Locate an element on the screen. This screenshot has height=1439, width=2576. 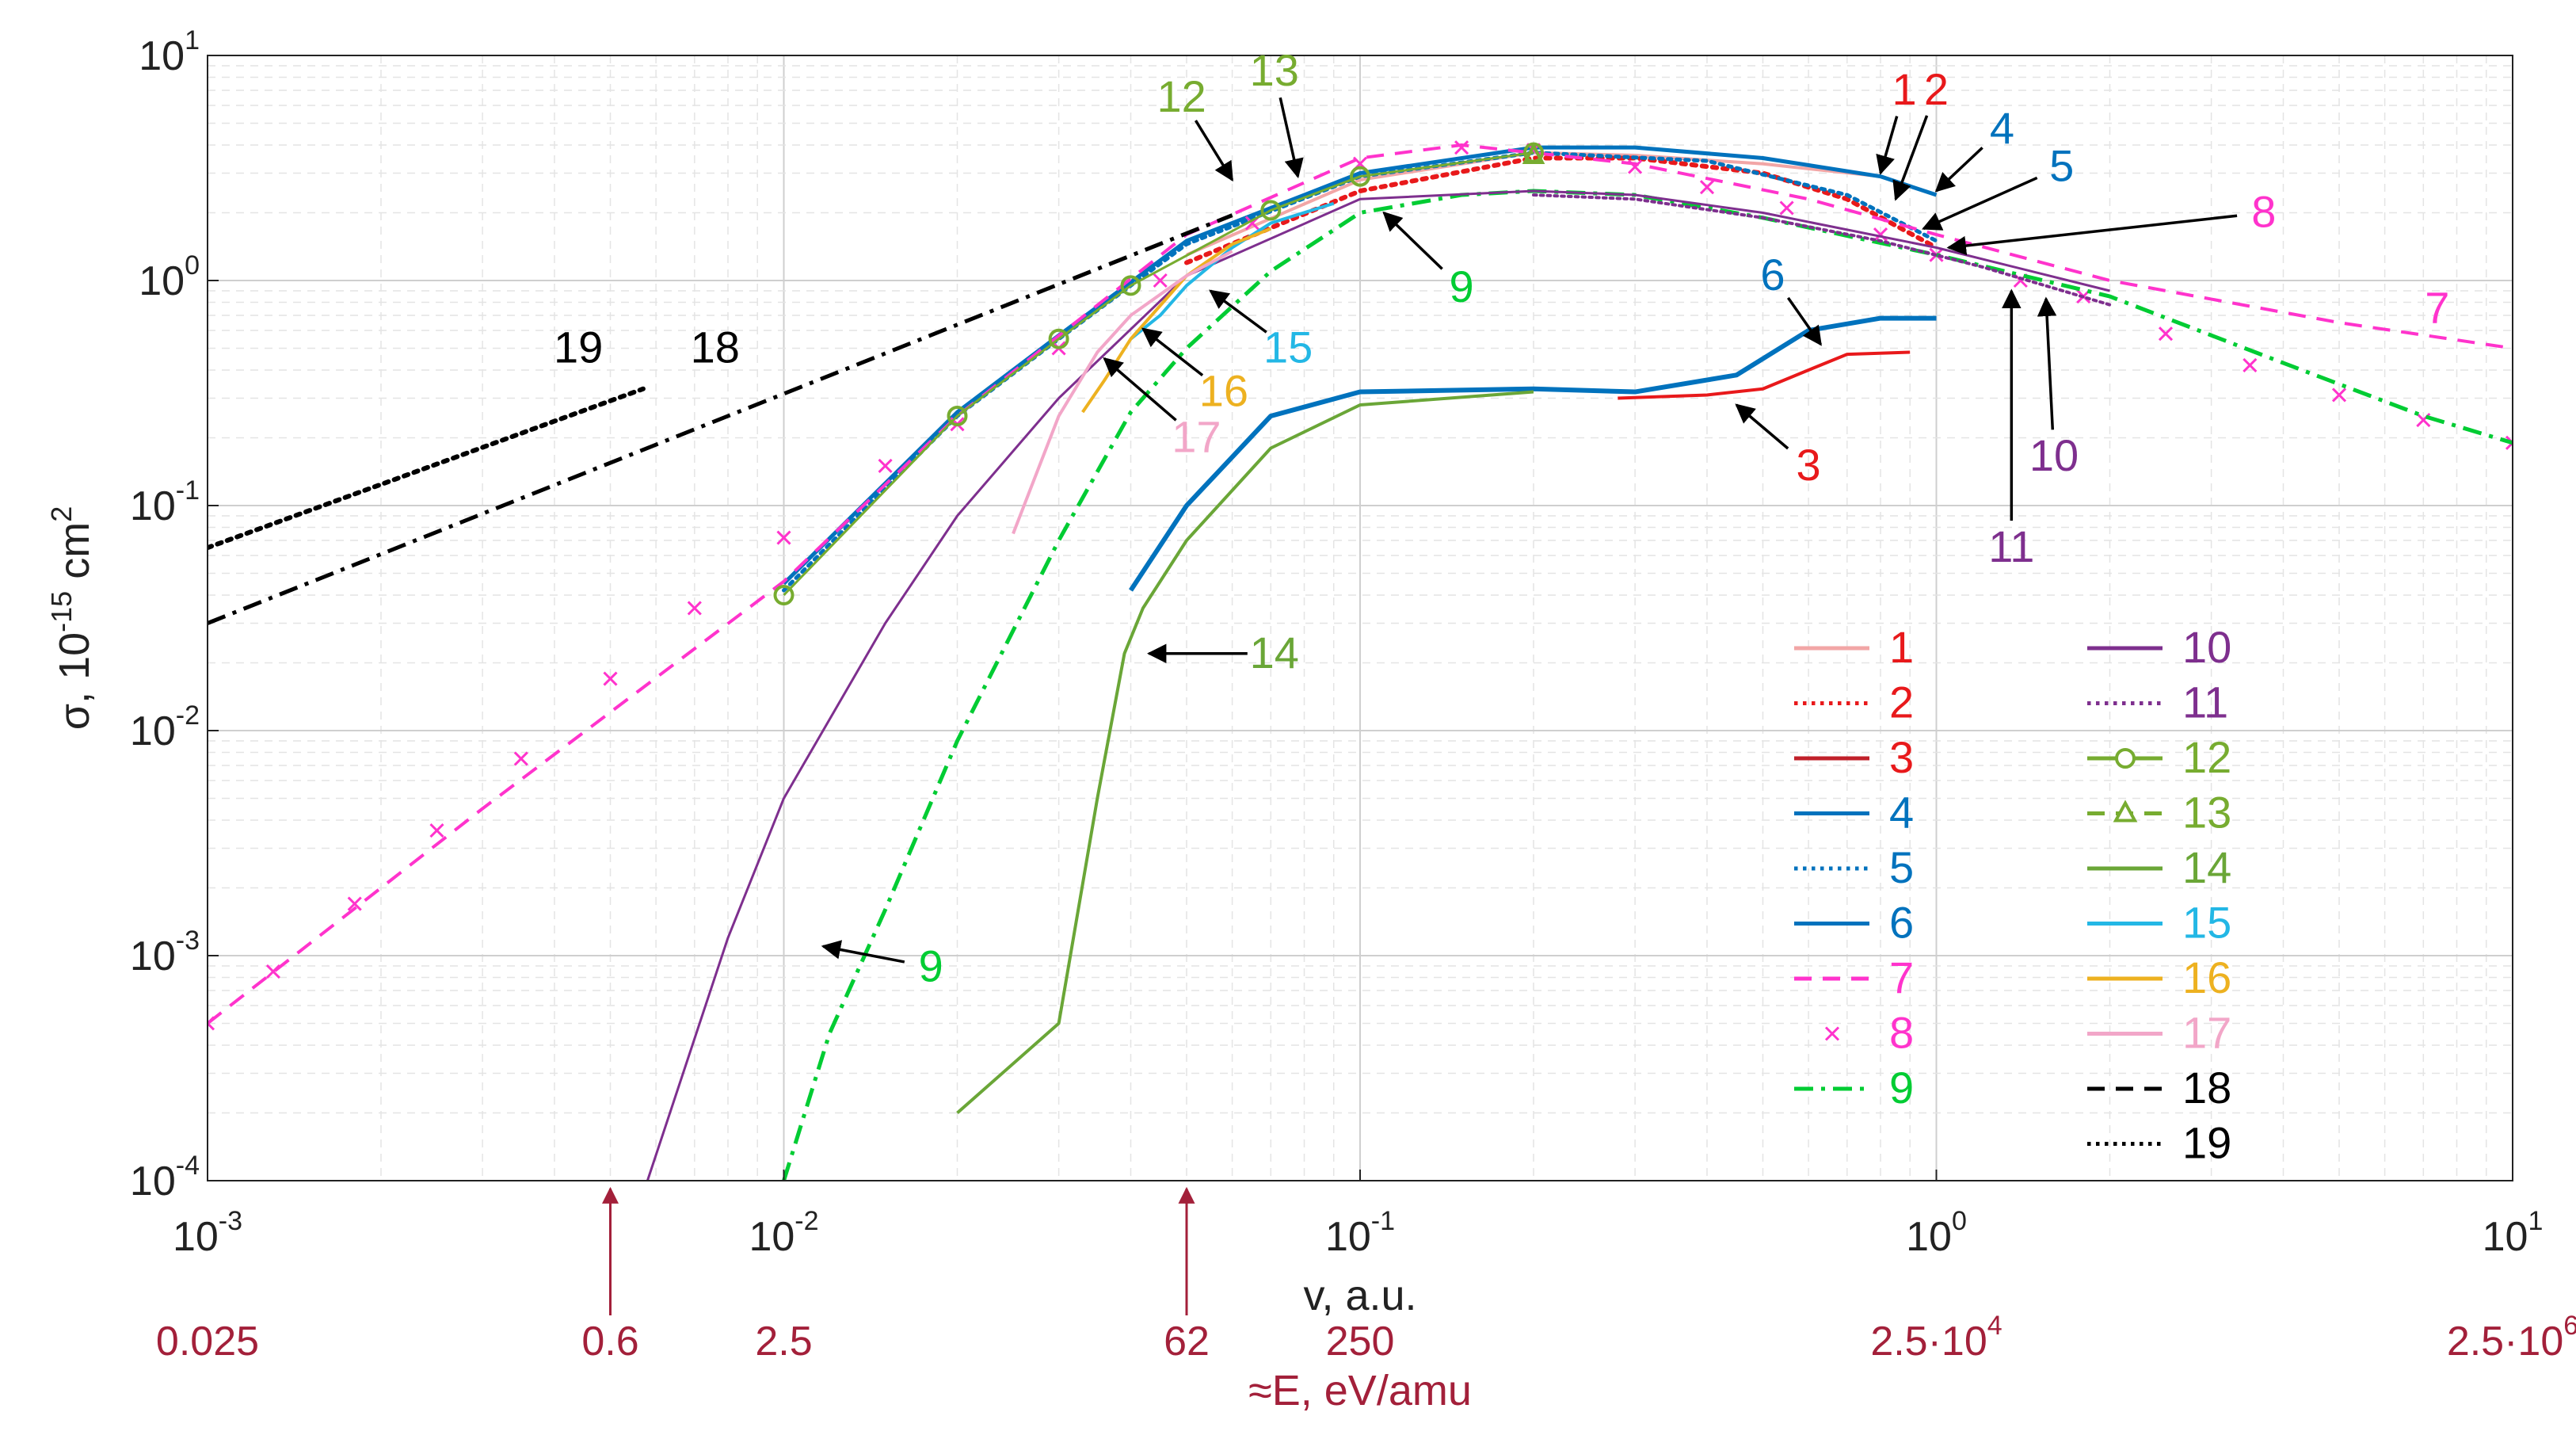
legend-entry-7: 7 is located at coordinates (1854, 977).